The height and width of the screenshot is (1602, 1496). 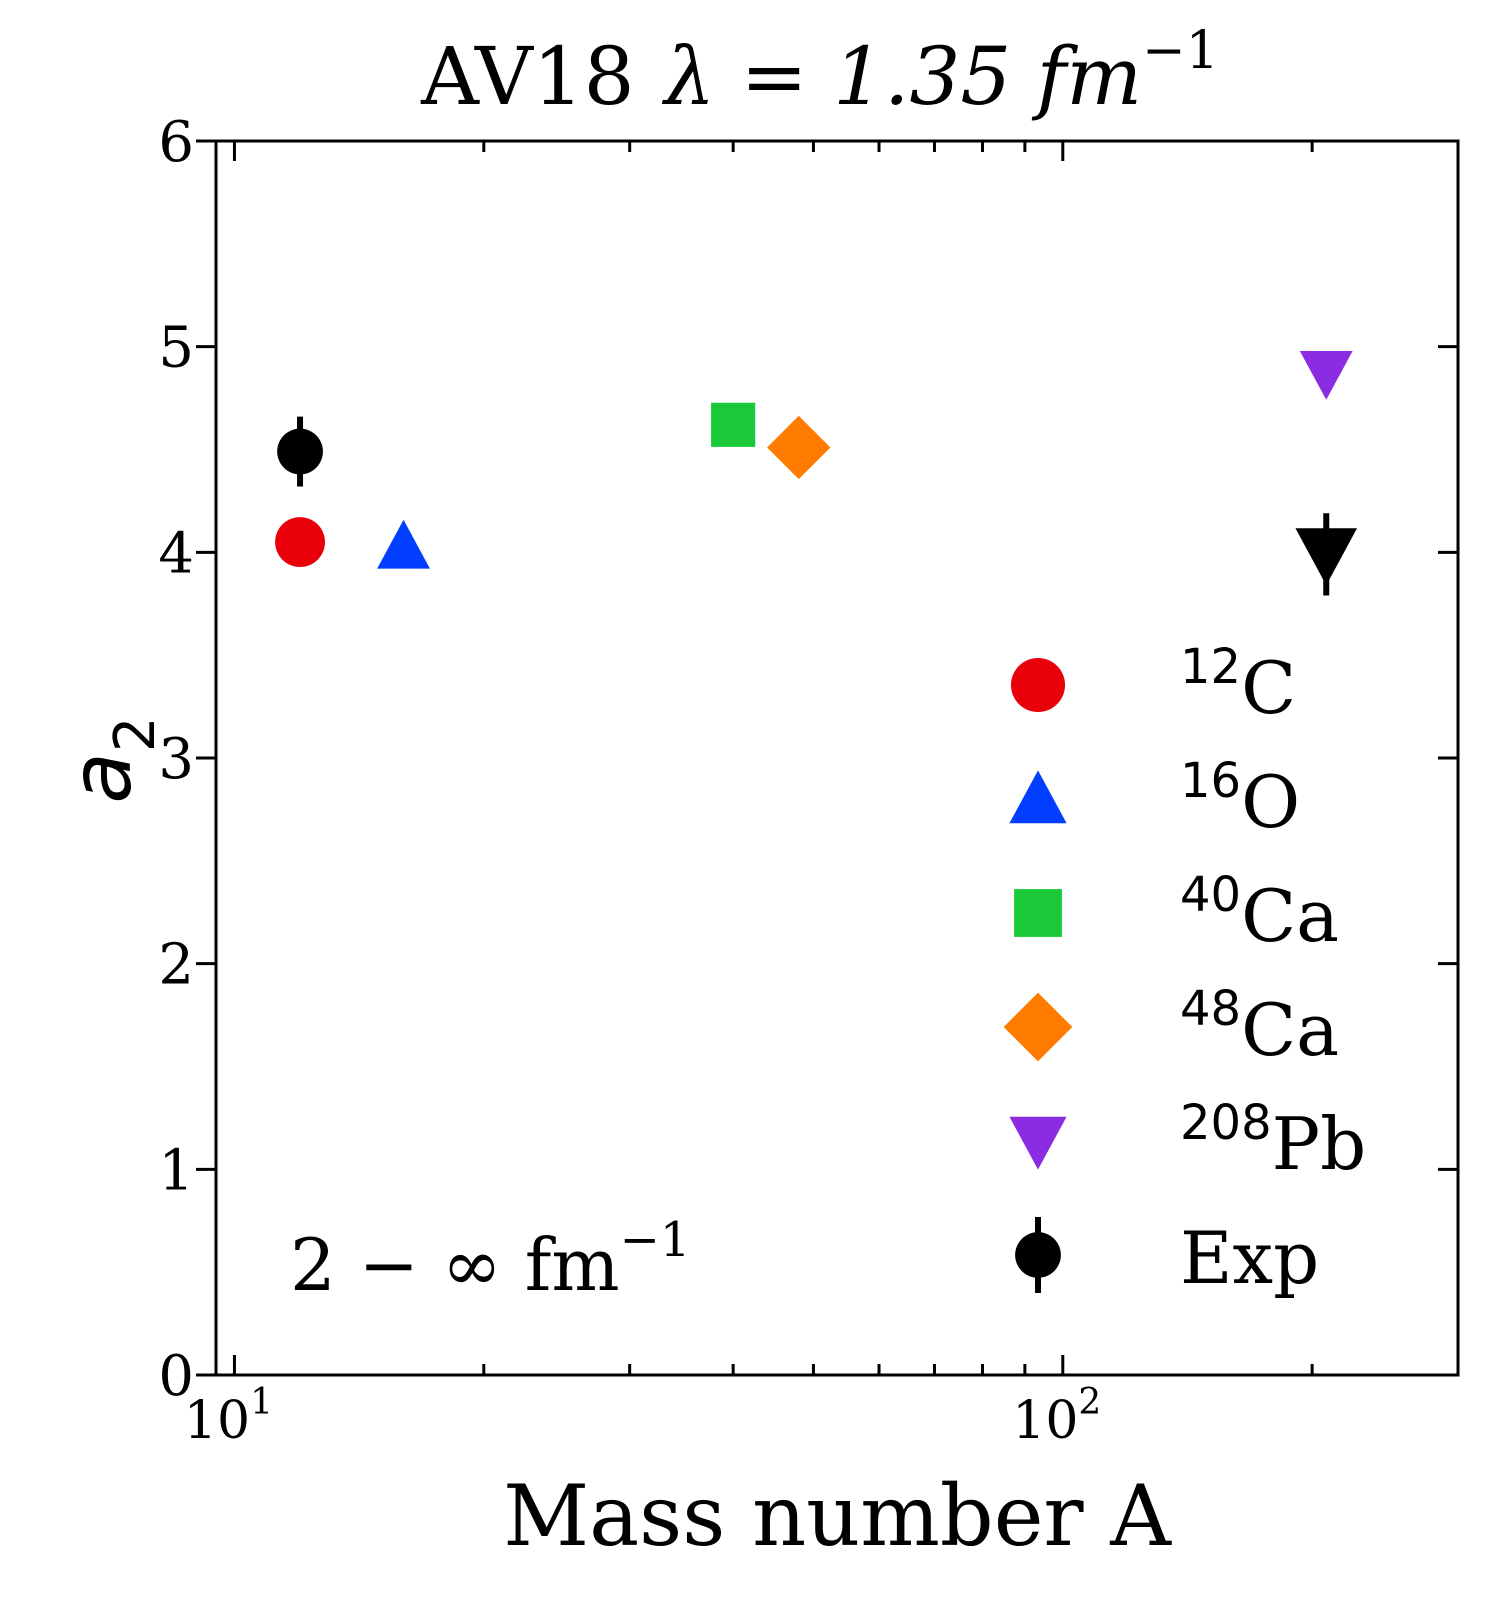 What do you see at coordinates (1180, 51) in the screenshot?
I see `title-superscript: −1` at bounding box center [1180, 51].